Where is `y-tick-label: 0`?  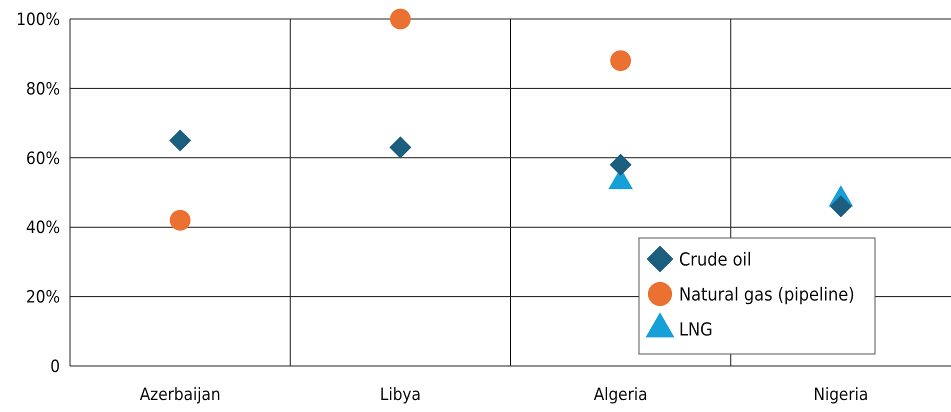
y-tick-label: 0 is located at coordinates (55, 366).